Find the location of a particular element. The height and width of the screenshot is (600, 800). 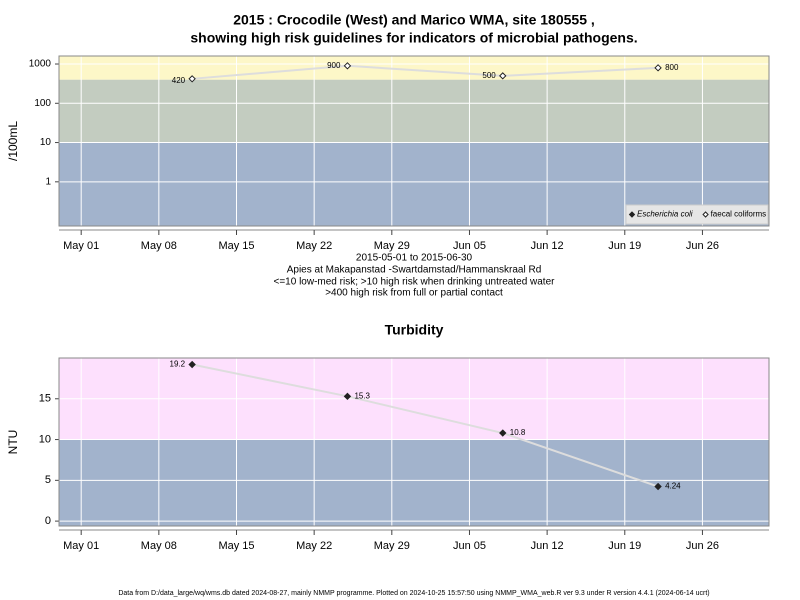

y-tick-label: 5 is located at coordinates (48, 480).